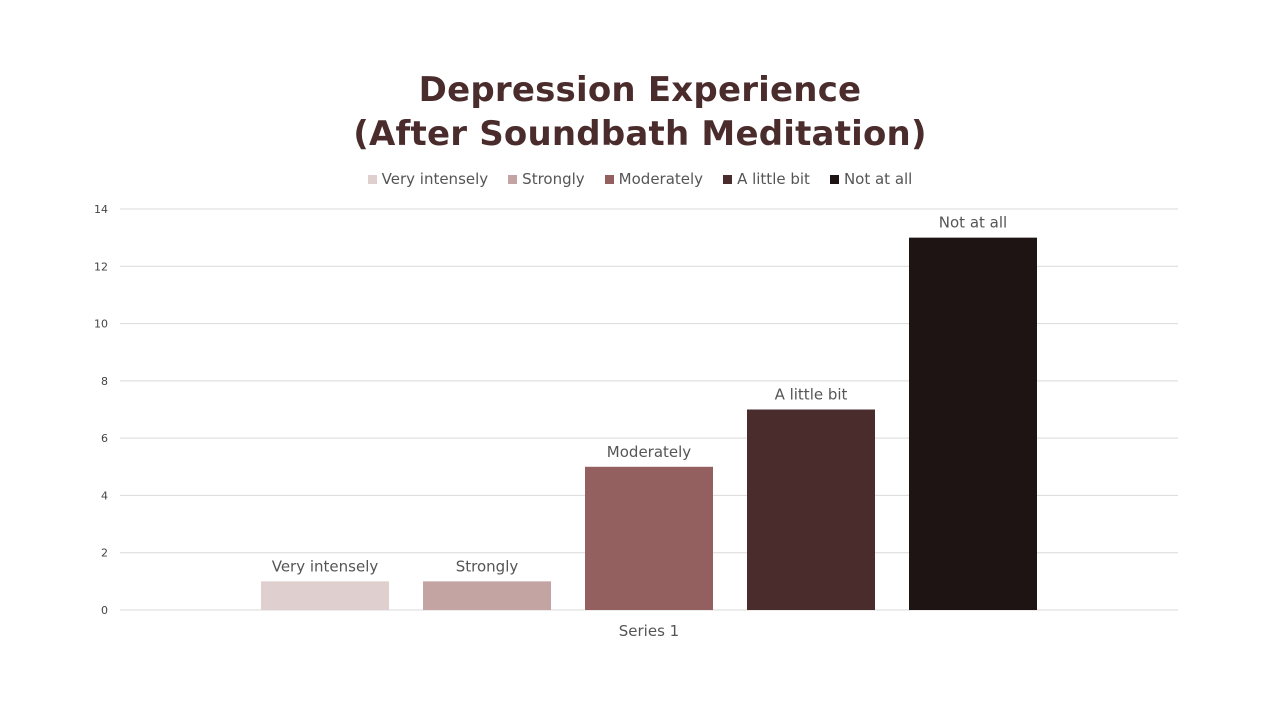 Image resolution: width=1280 pixels, height=720 pixels. I want to click on chart-title-line-2: (After Soundbath Meditation), so click(640, 134).